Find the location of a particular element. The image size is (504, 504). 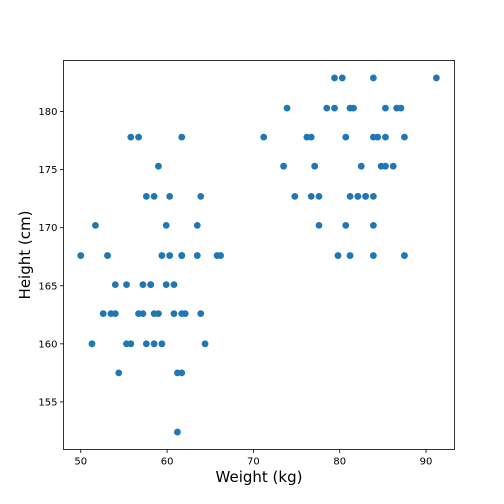

y-tick-label: 175 is located at coordinates (47, 170).